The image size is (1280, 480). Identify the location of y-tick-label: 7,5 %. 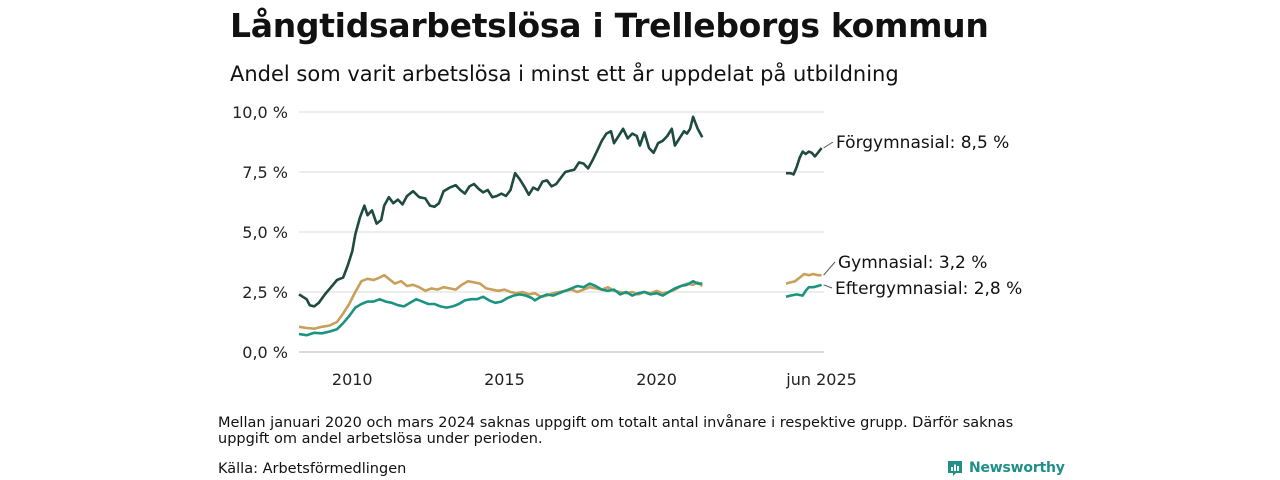
(265, 172).